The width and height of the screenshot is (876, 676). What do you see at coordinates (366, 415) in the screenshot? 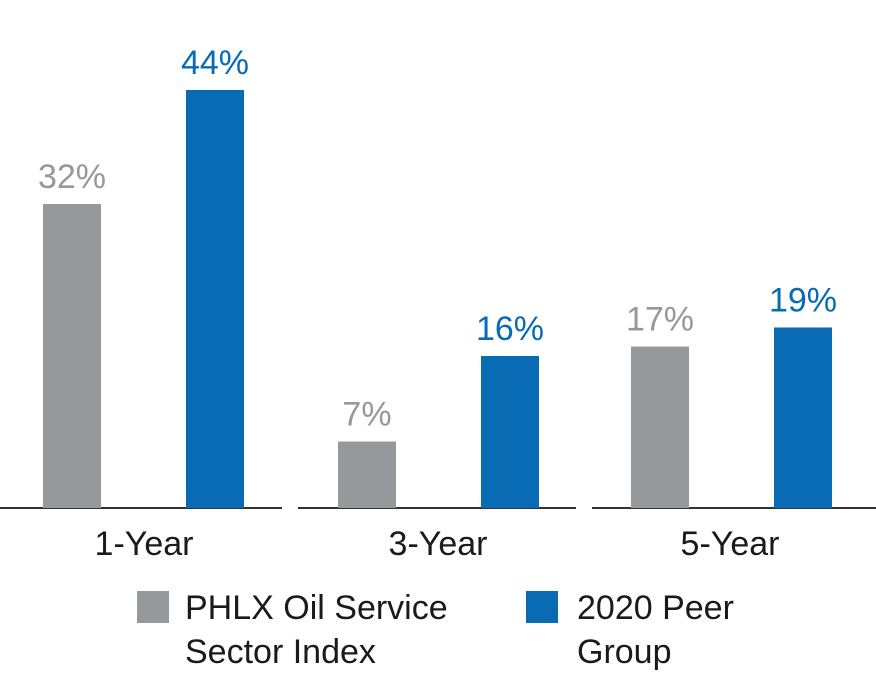
I see `data-label: 7%` at bounding box center [366, 415].